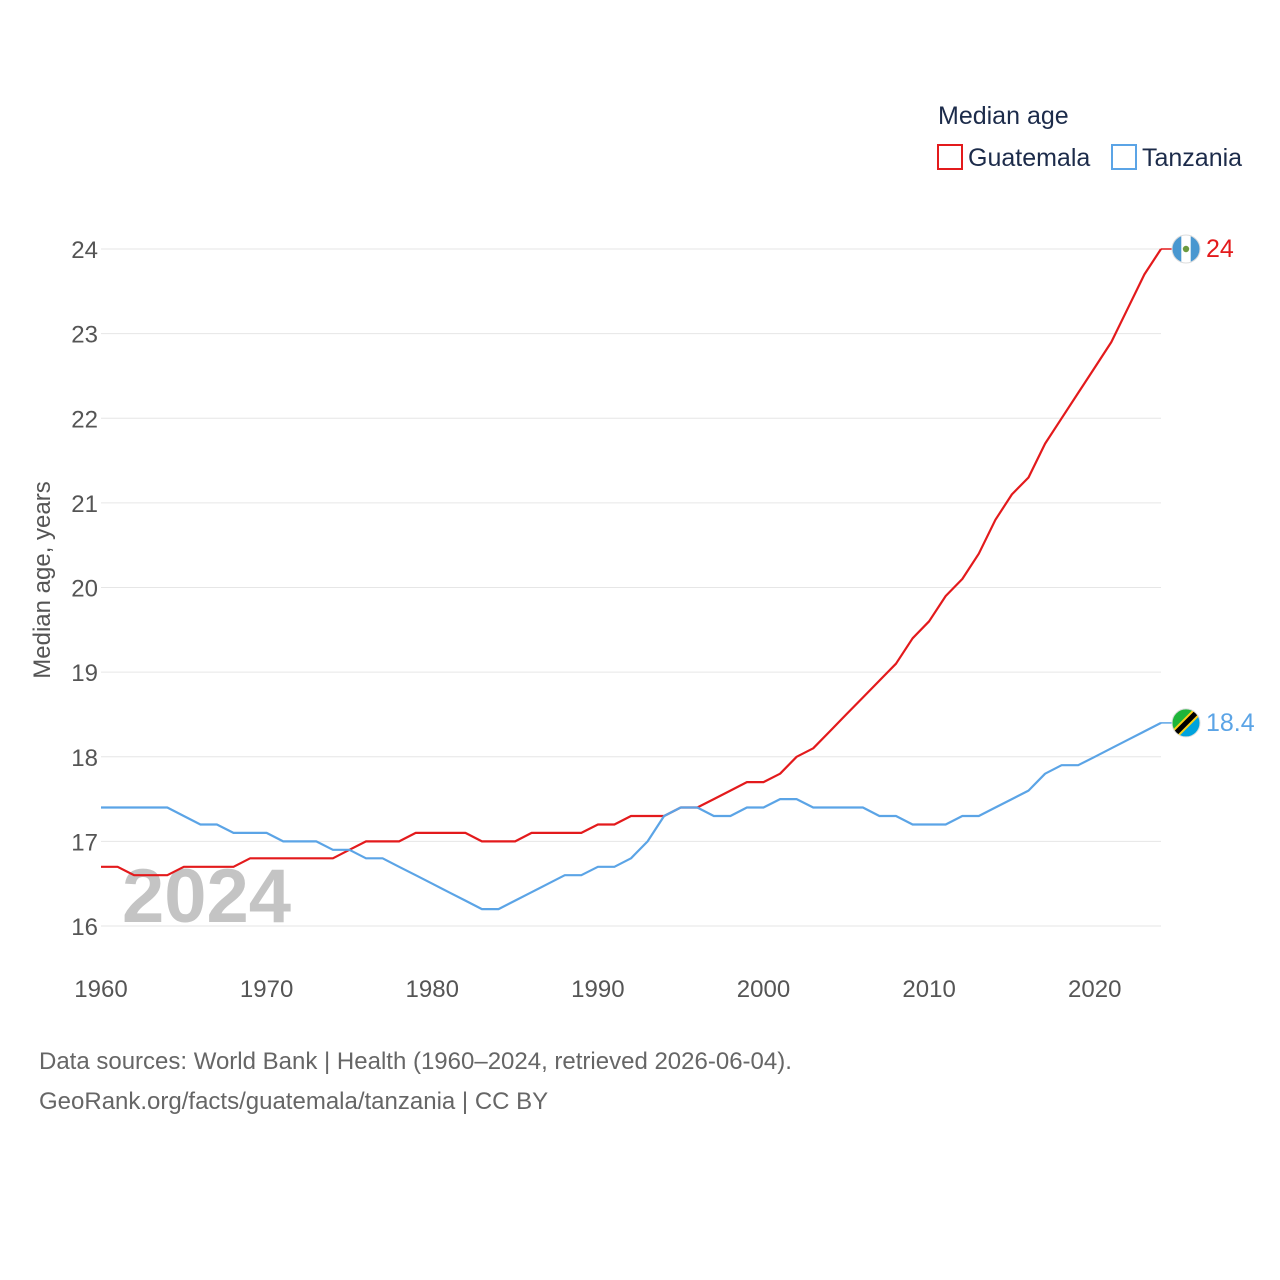 Image resolution: width=1280 pixels, height=1280 pixels. I want to click on x-axis-ticks: 1960 1970 1980 1990 2000 2010 2020, so click(597, 989).